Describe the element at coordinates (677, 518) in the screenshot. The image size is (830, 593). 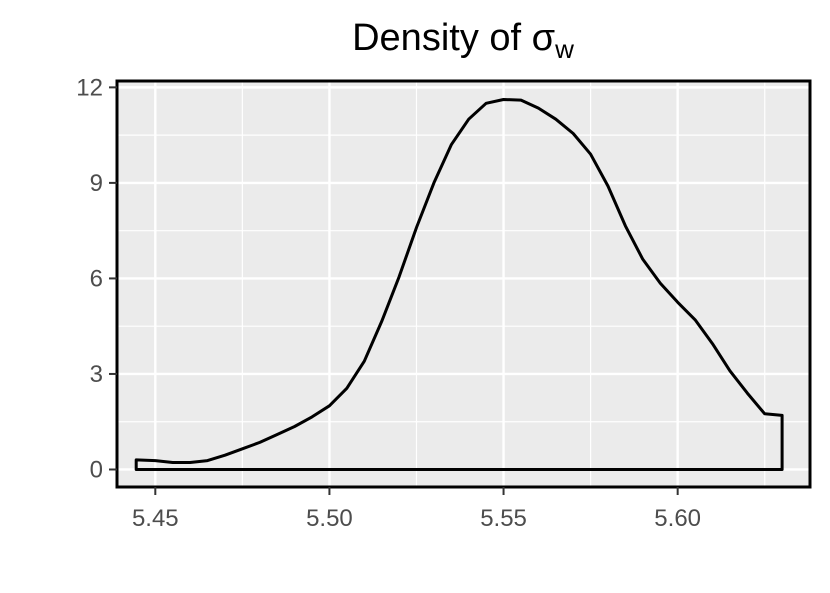
I see `x-tick-label: 5.60` at that location.